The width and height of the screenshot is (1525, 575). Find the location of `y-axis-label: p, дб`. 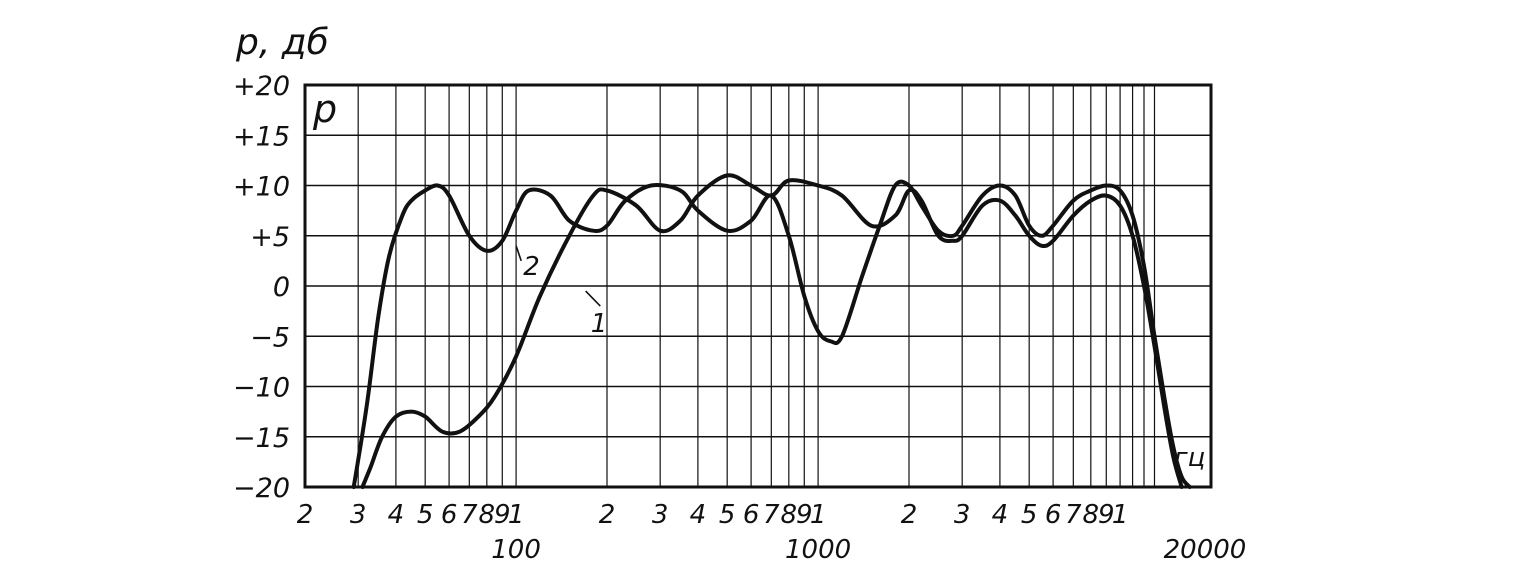

y-axis-label: p, дб is located at coordinates (282, 42).